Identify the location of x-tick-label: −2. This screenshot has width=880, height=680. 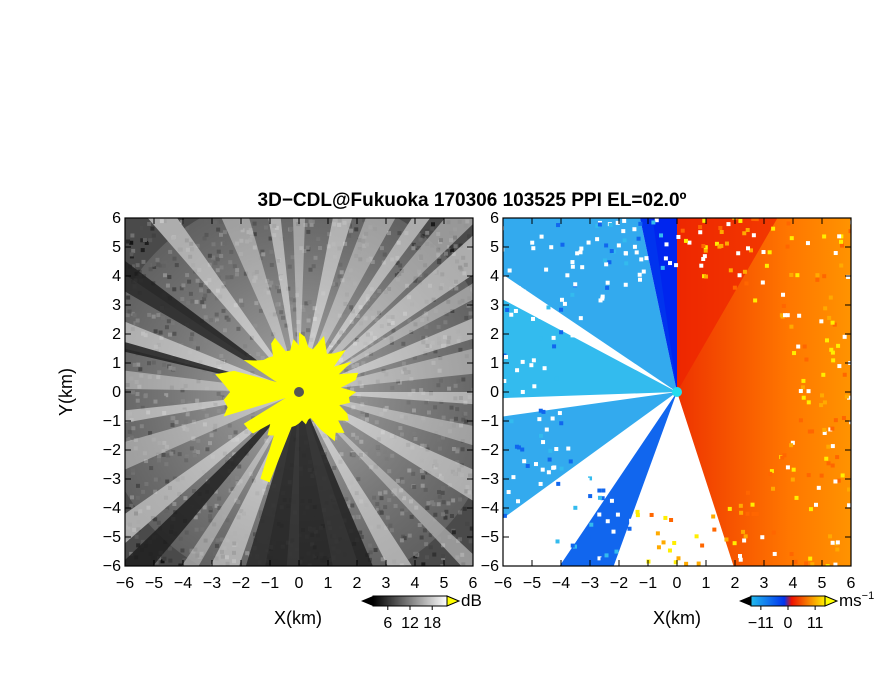
(619, 583).